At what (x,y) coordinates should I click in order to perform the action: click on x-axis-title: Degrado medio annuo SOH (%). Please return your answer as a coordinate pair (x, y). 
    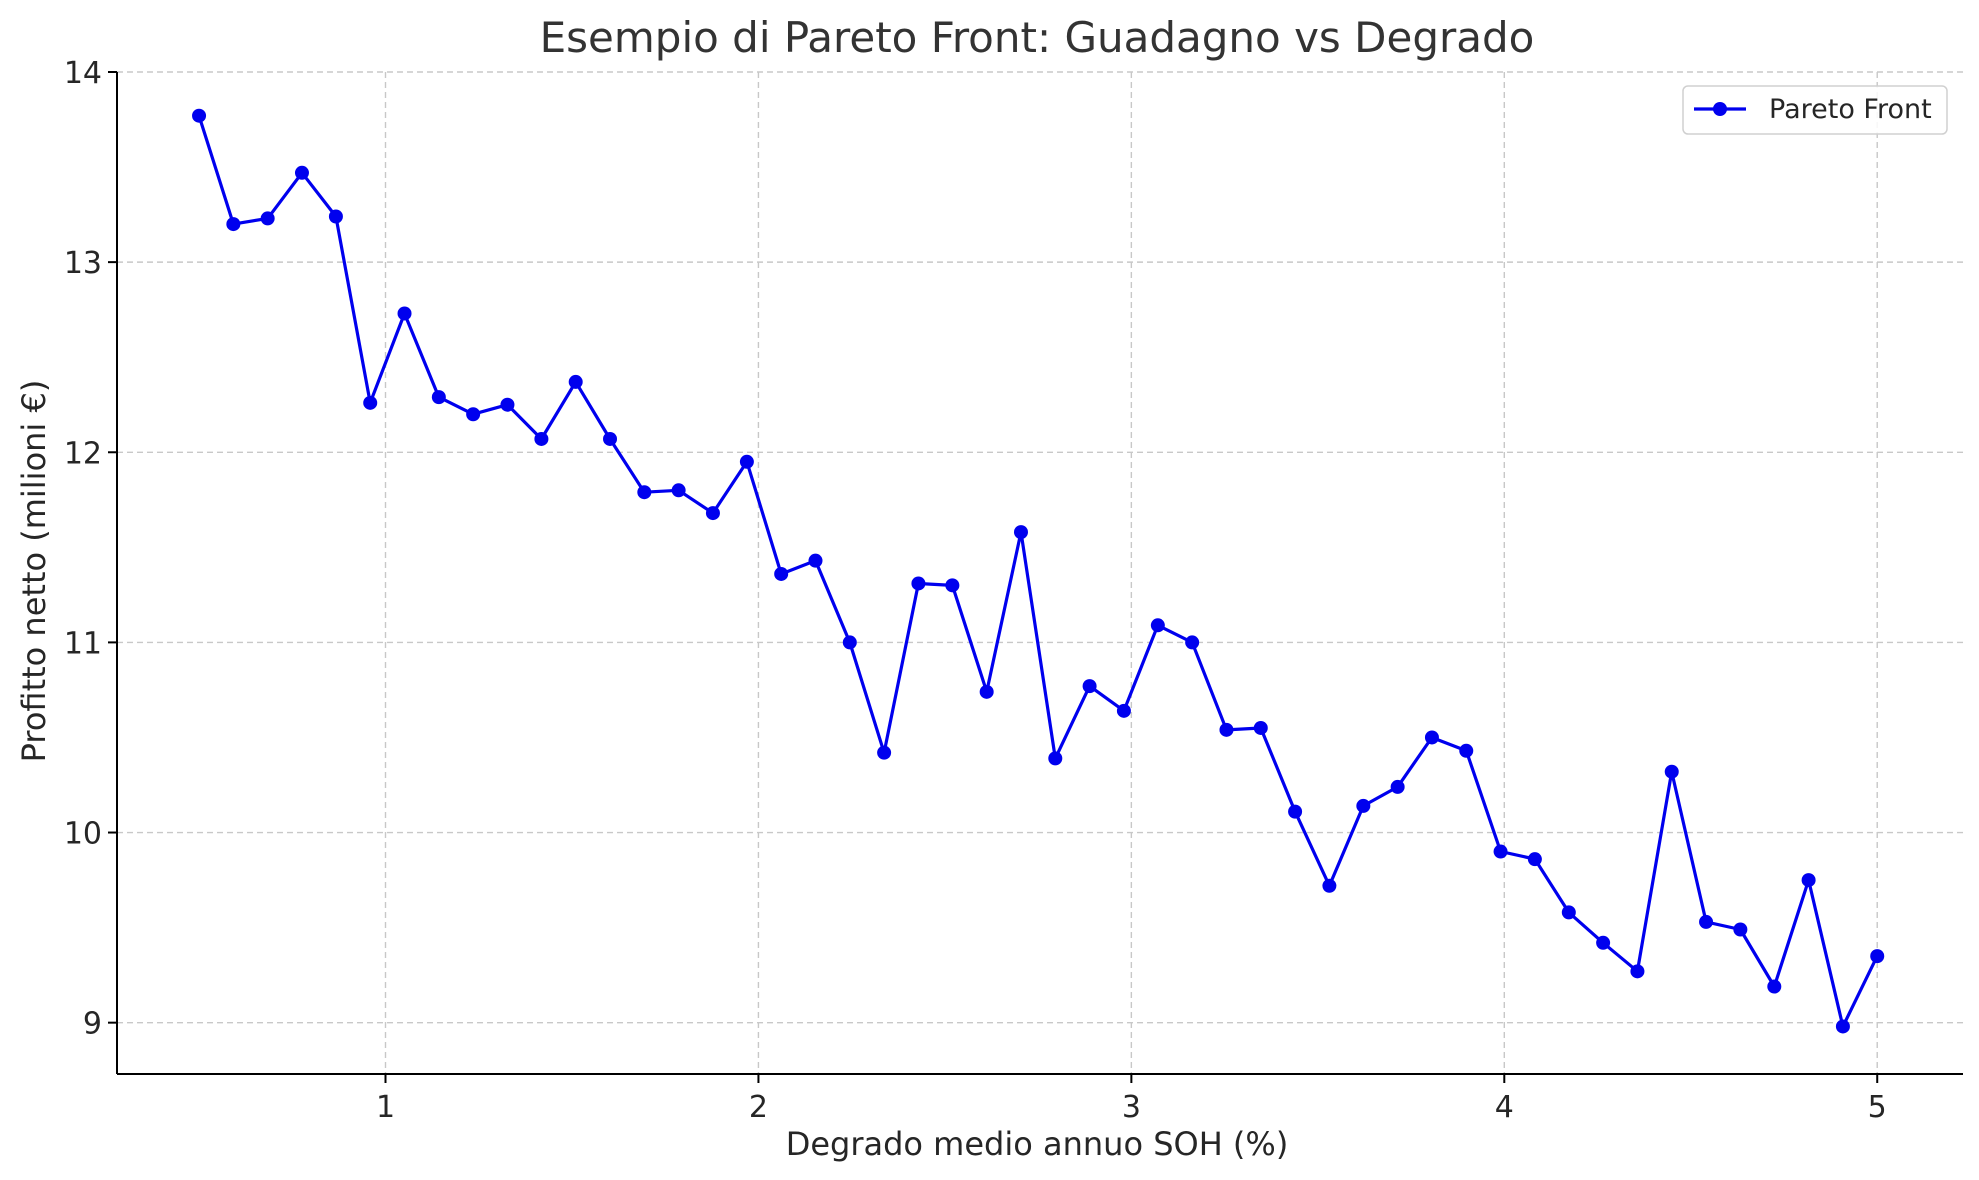
    Looking at the image, I should click on (1037, 1144).